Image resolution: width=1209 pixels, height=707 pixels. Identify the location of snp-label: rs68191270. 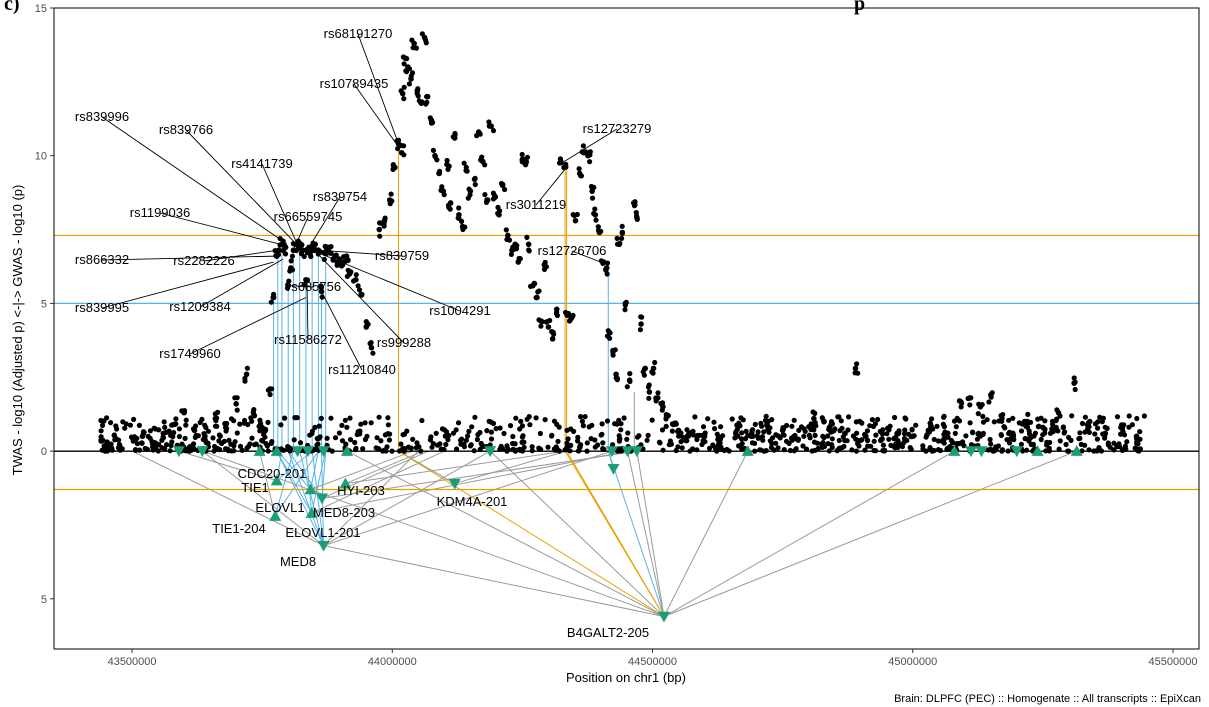
(358, 33).